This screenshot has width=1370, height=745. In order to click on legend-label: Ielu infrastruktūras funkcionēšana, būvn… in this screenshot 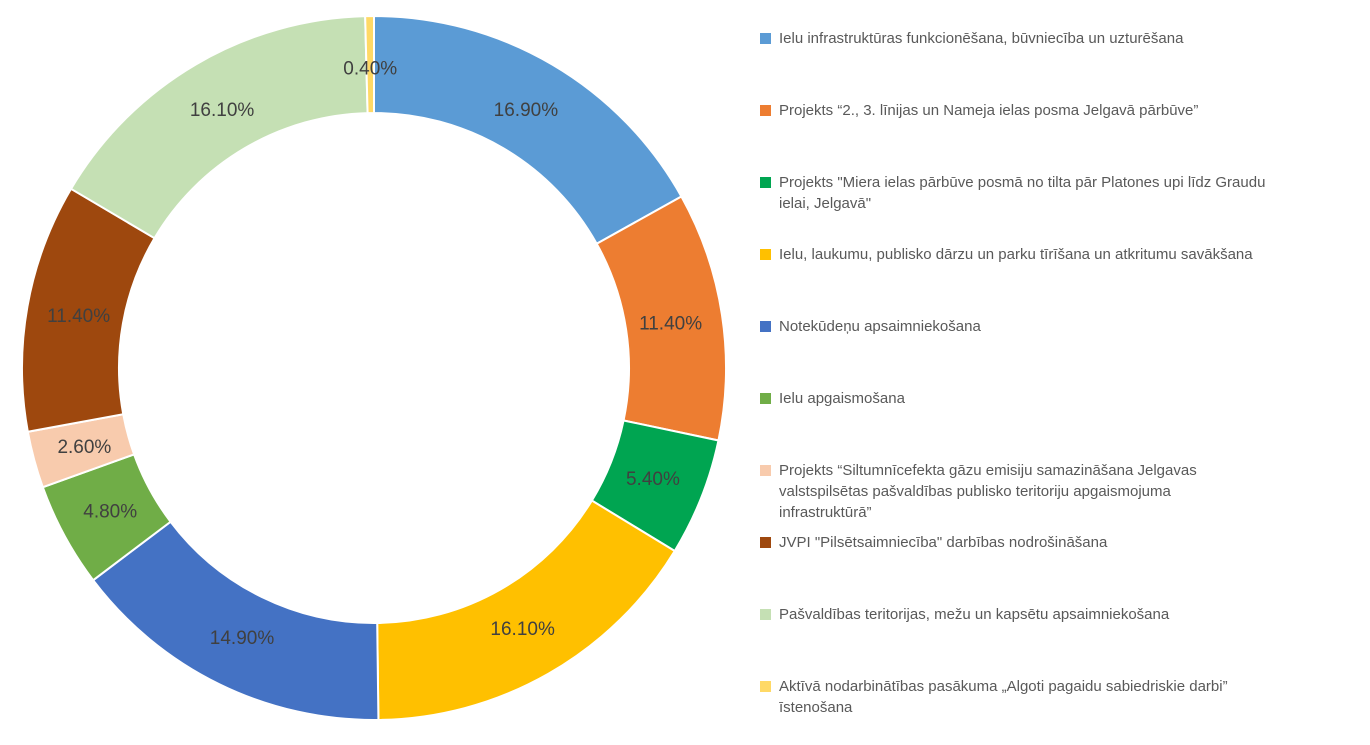, I will do `click(981, 38)`.